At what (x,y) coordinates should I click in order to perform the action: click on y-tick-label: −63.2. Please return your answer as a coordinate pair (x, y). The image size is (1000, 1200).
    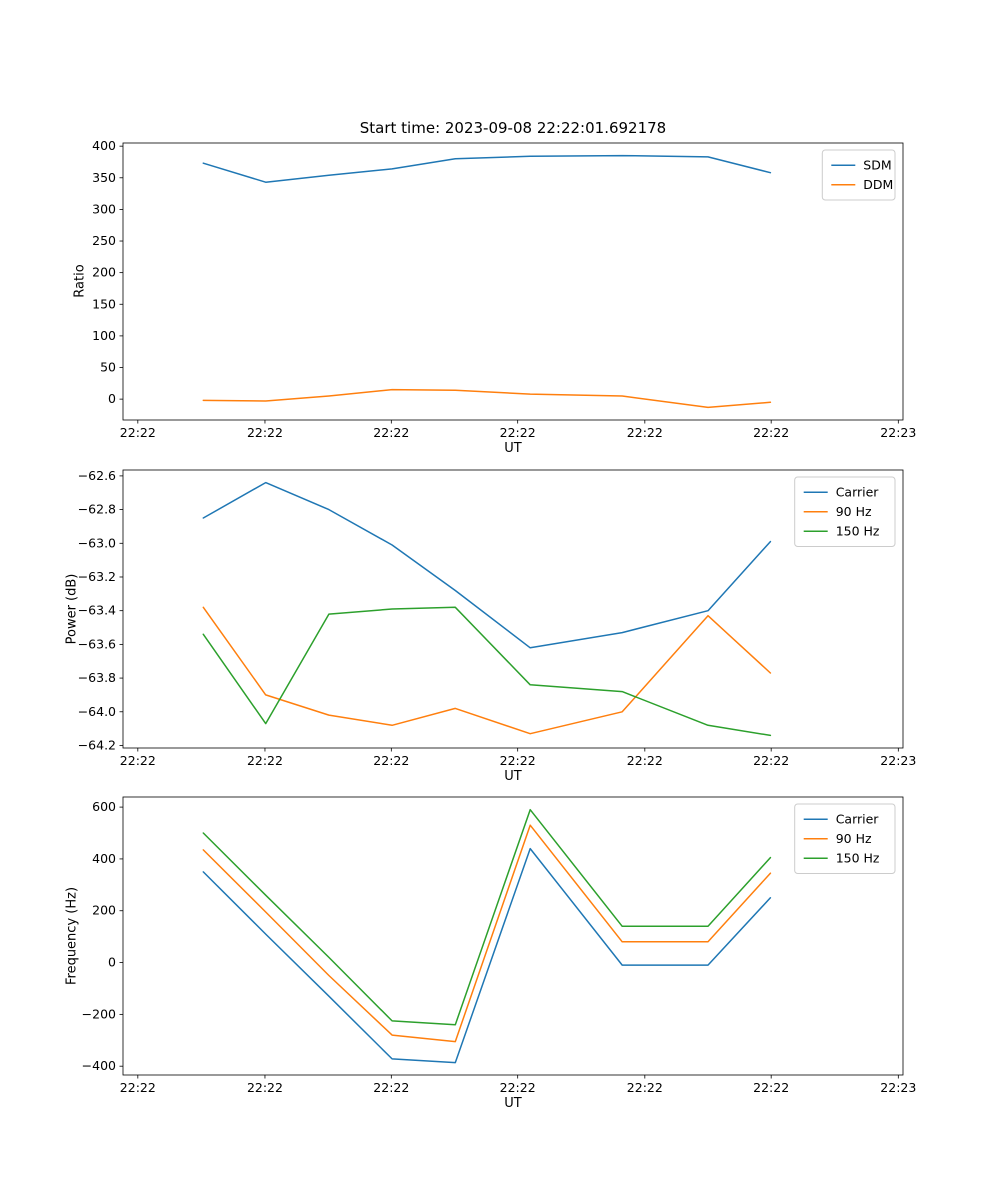
    Looking at the image, I should click on (97, 576).